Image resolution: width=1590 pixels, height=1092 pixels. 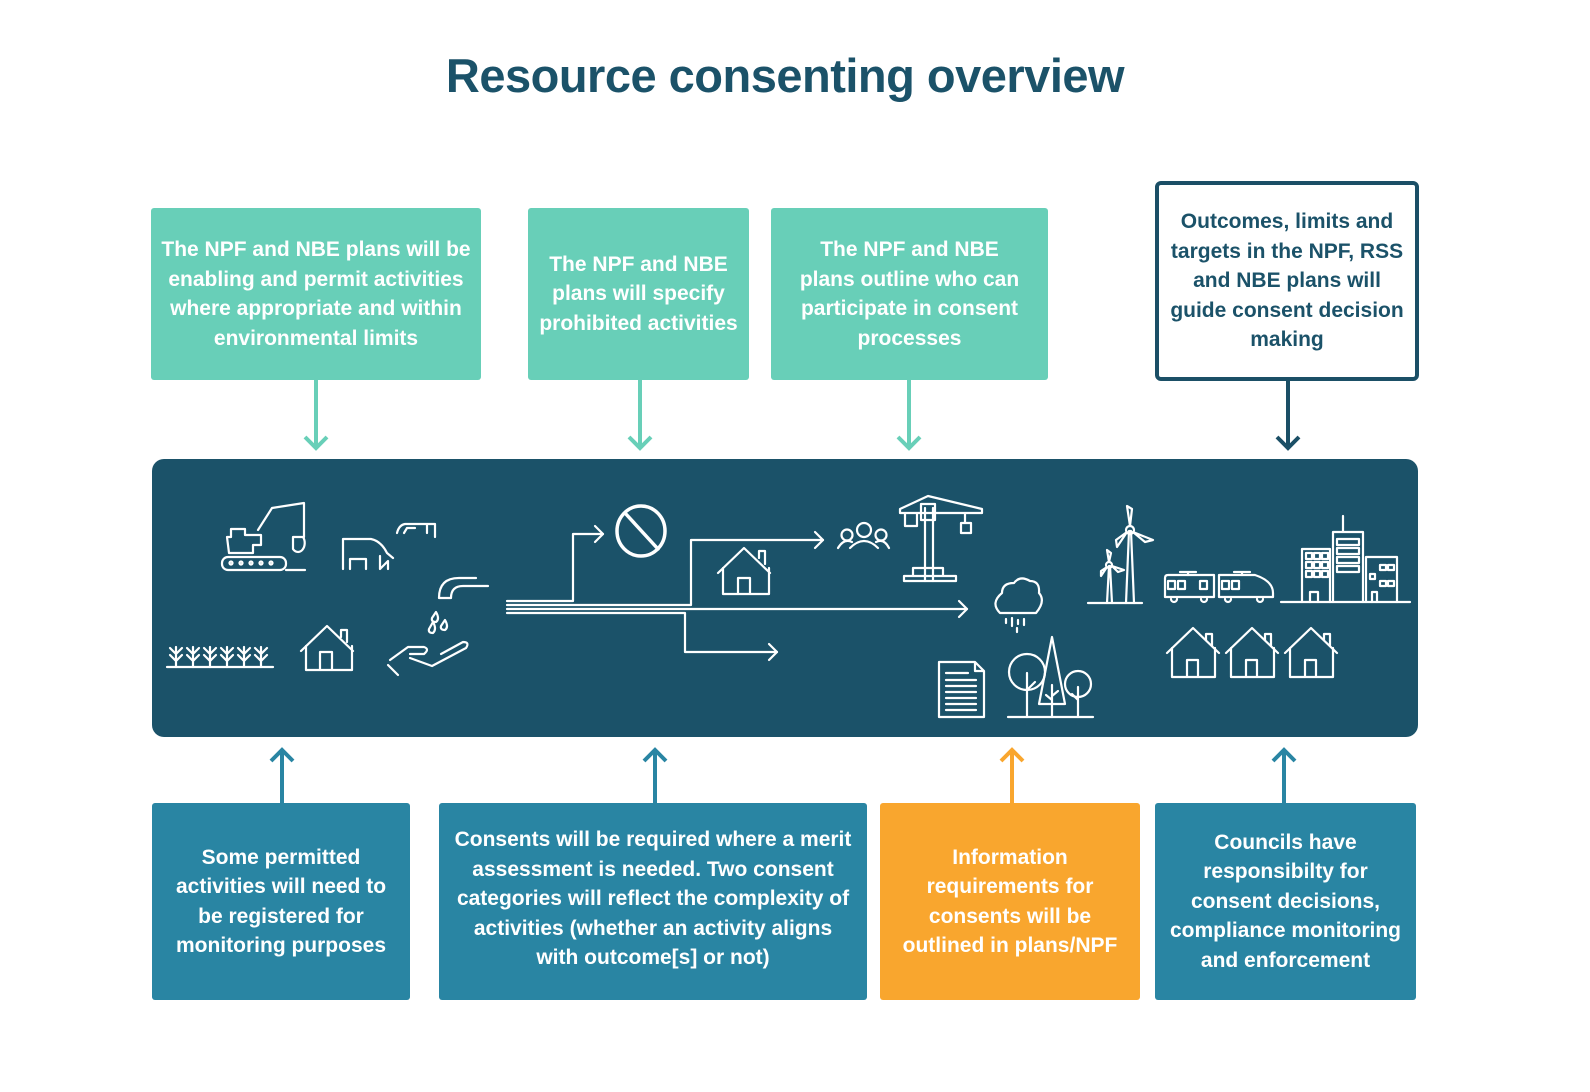 What do you see at coordinates (640, 415) in the screenshot?
I see `arrow-down-prohibited` at bounding box center [640, 415].